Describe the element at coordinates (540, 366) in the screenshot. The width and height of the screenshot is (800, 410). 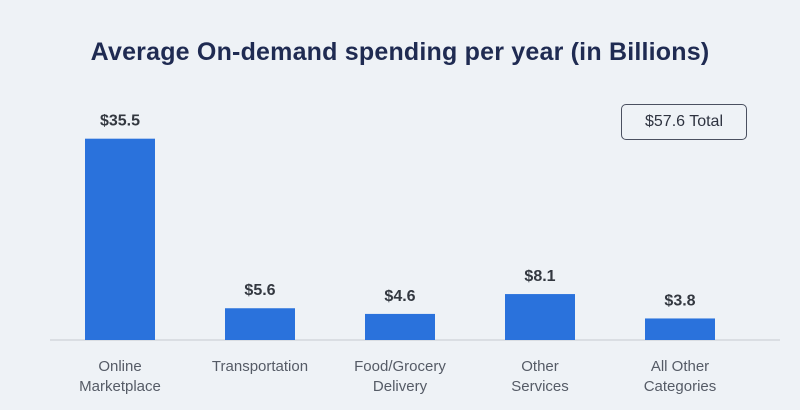
I see `category-label-3-0: Other` at that location.